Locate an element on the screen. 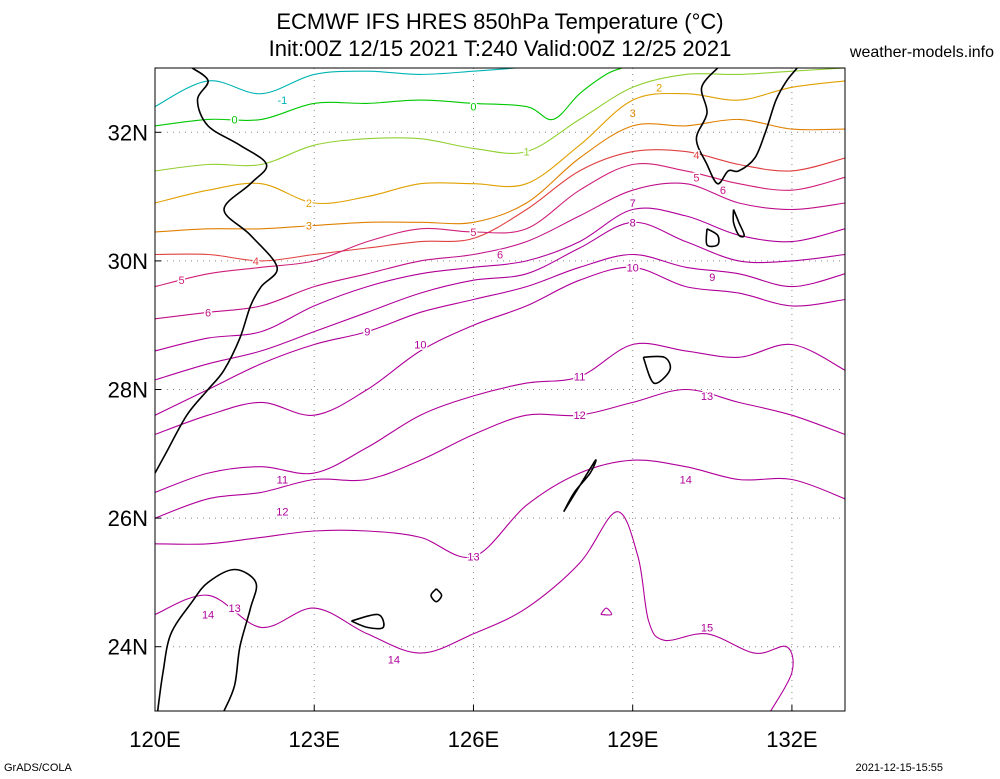 This screenshot has width=1000, height=779. lon-tick-label: 120E is located at coordinates (154, 739).